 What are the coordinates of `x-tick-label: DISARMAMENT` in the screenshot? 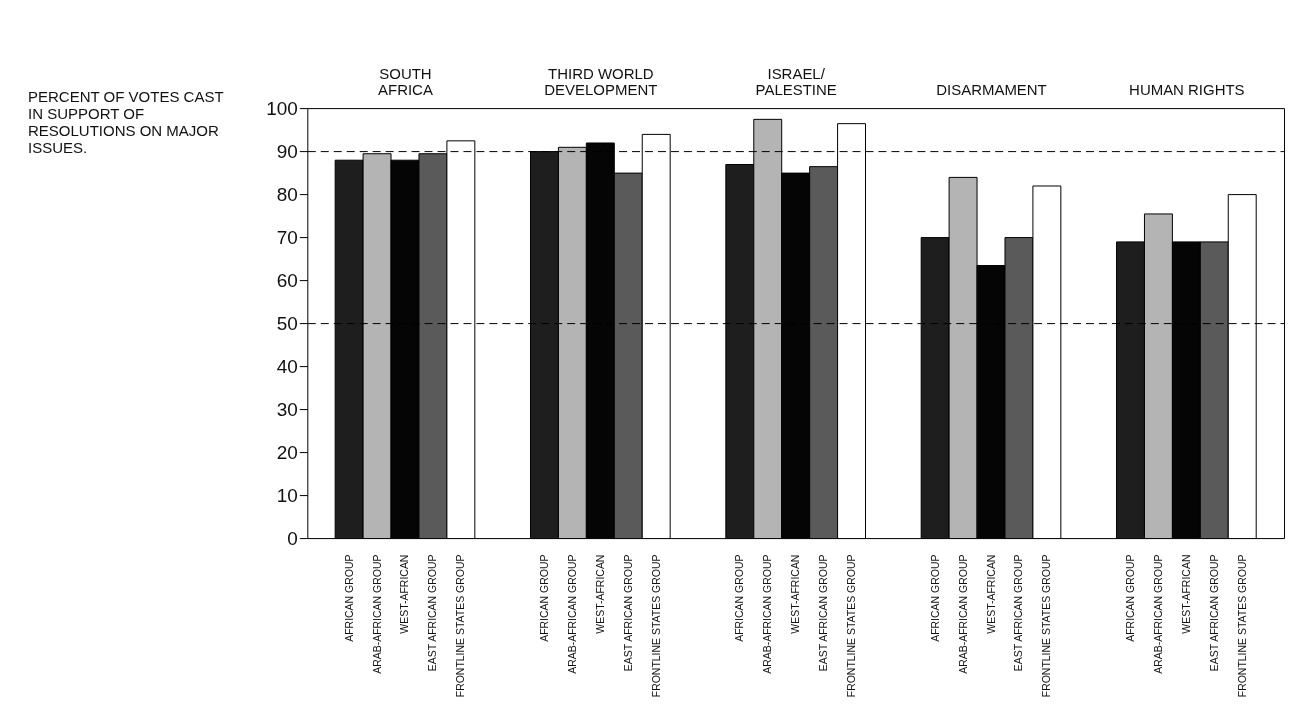 It's located at (991, 89).